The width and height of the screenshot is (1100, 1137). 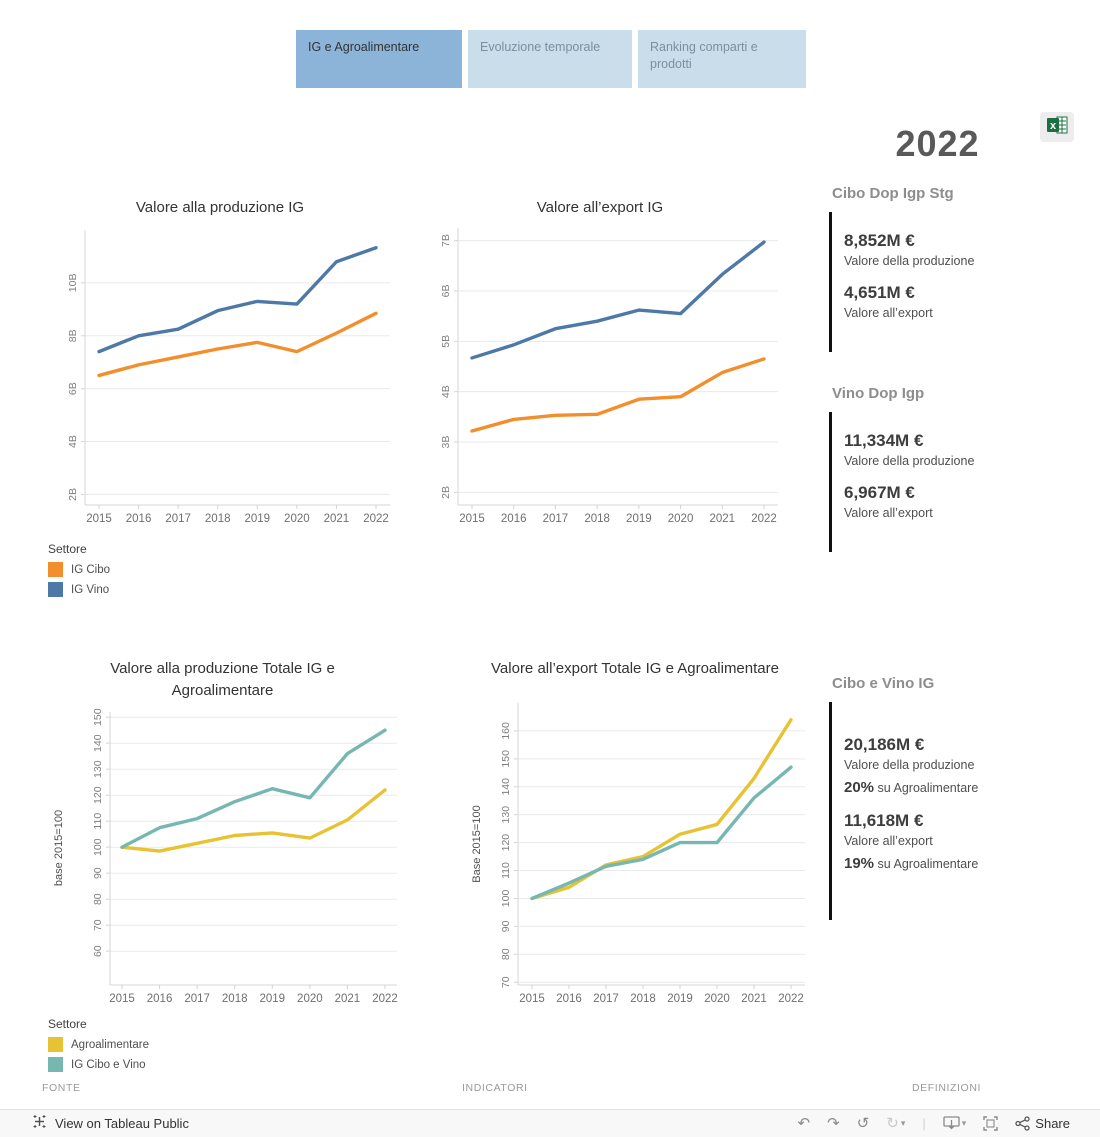 I want to click on legend-item-ig-vino: IG Vino, so click(x=79, y=589).